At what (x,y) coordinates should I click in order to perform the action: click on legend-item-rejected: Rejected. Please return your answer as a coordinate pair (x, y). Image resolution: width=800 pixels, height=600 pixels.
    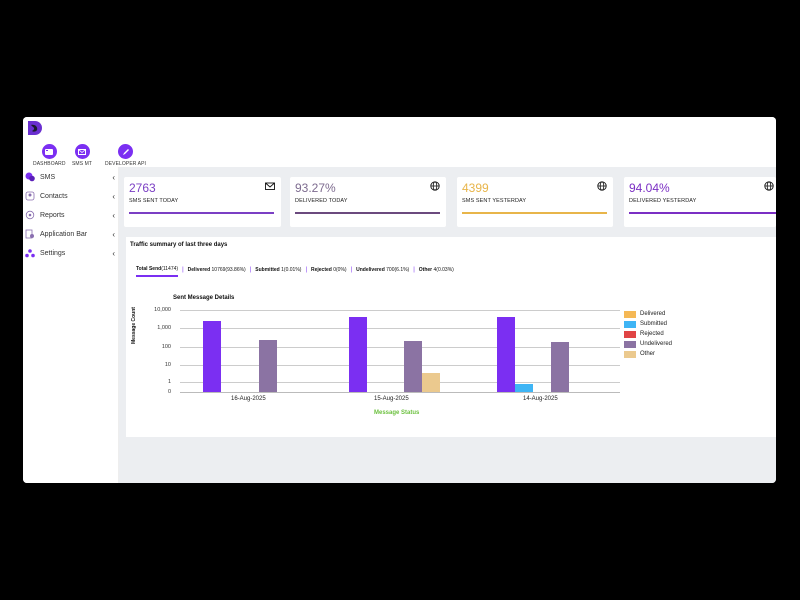
    Looking at the image, I should click on (648, 334).